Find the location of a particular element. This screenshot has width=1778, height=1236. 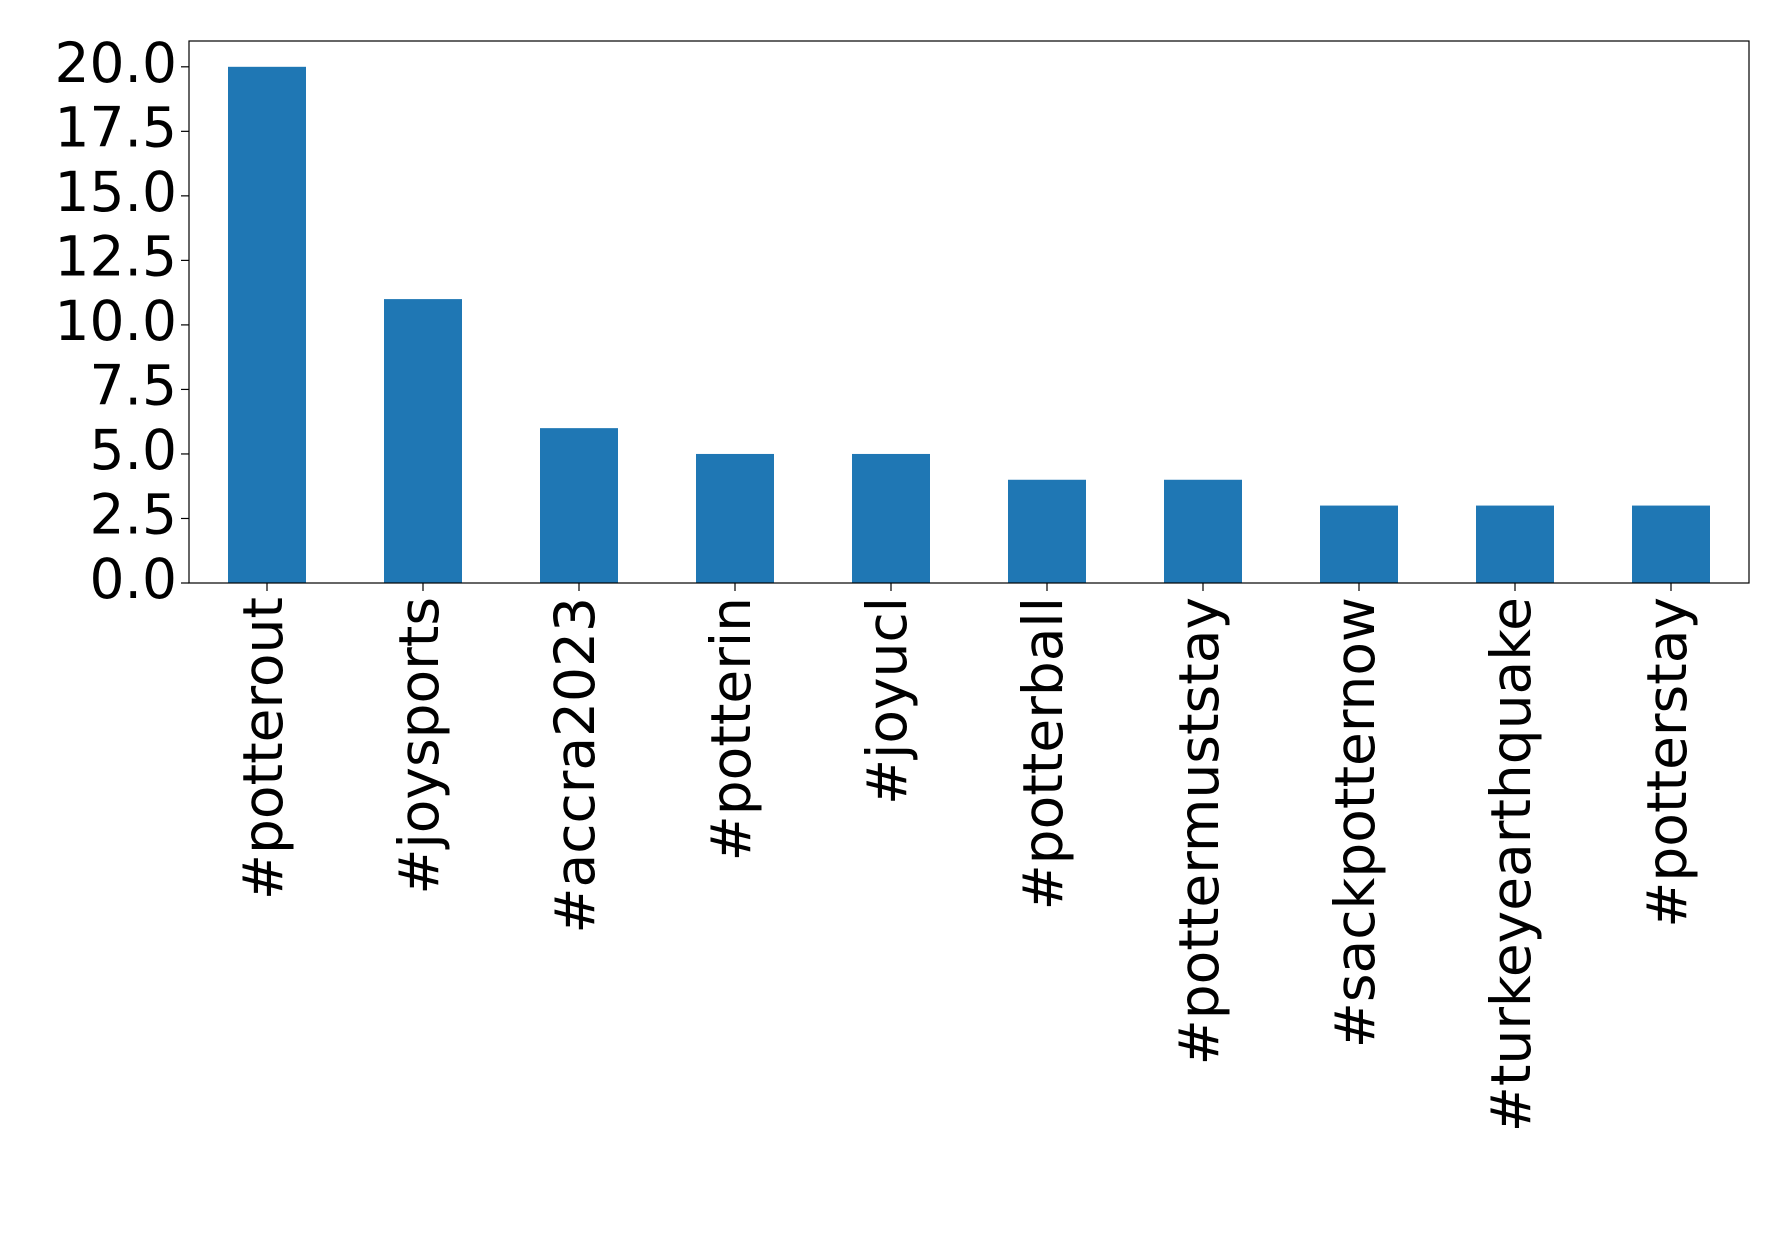

x-tick-label: #potterstay is located at coordinates (1667, 762).